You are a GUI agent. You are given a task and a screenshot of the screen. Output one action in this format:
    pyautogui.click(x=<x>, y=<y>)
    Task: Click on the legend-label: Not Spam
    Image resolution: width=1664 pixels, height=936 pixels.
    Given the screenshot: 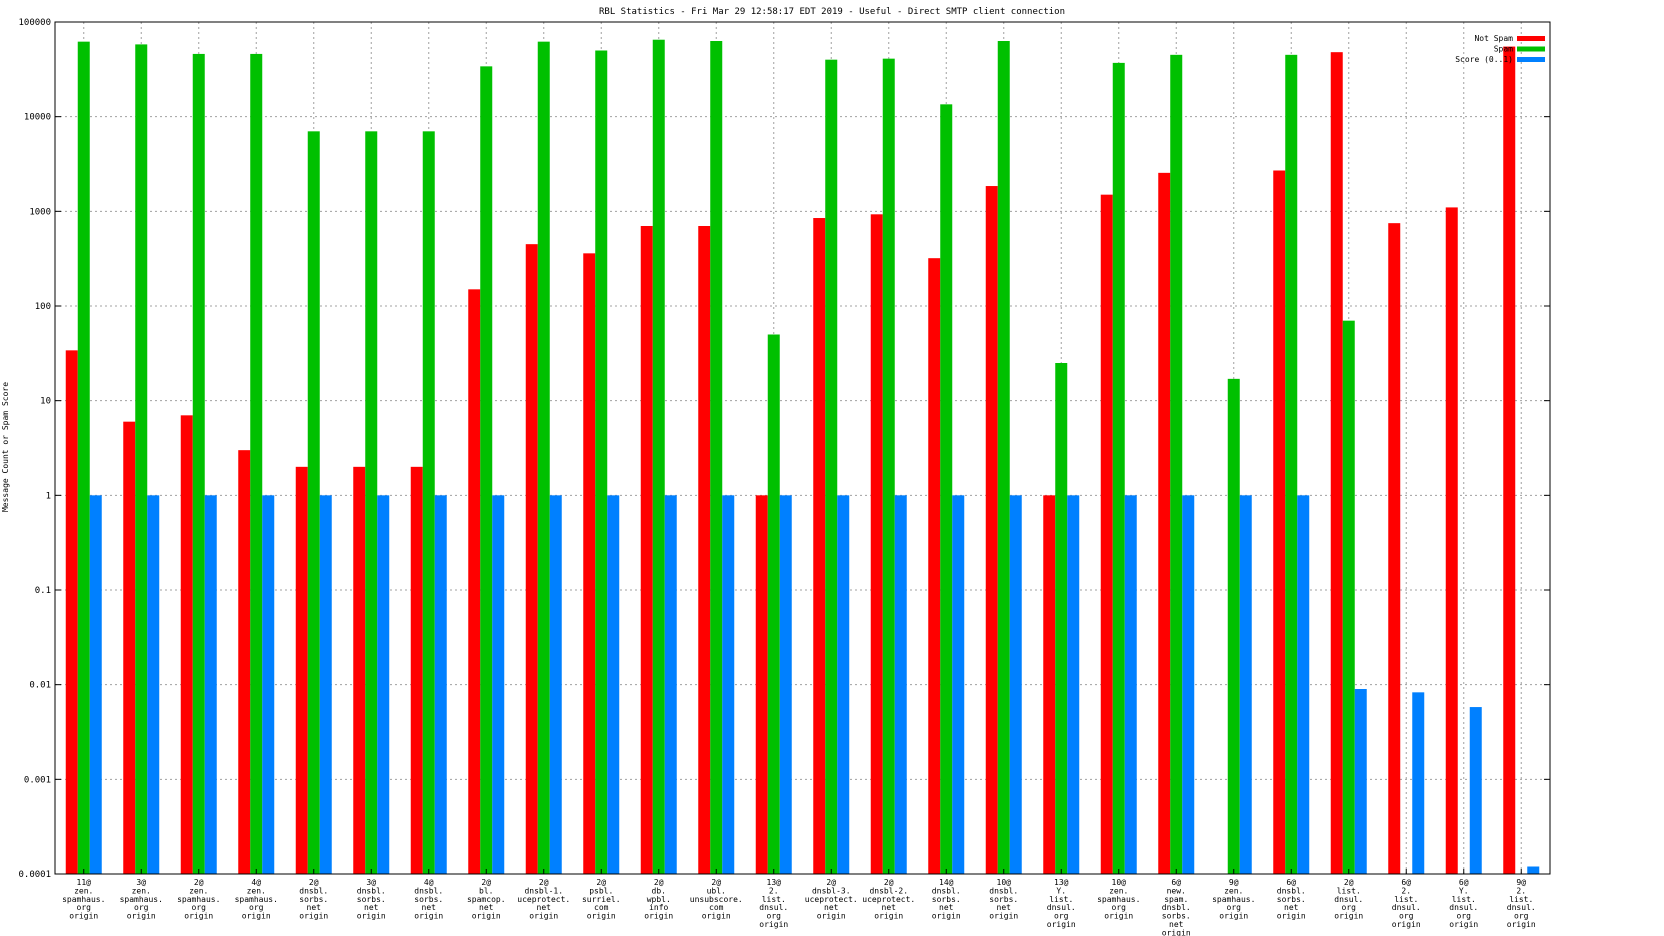 What is the action you would take?
    pyautogui.click(x=1493, y=38)
    